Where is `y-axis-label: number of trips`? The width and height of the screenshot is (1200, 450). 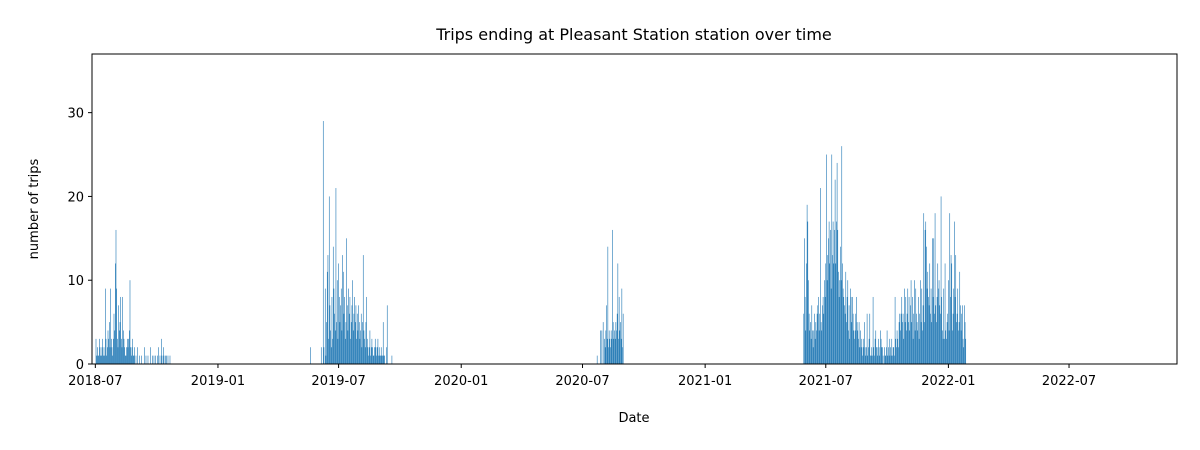
y-axis-label: number of trips is located at coordinates (34, 208).